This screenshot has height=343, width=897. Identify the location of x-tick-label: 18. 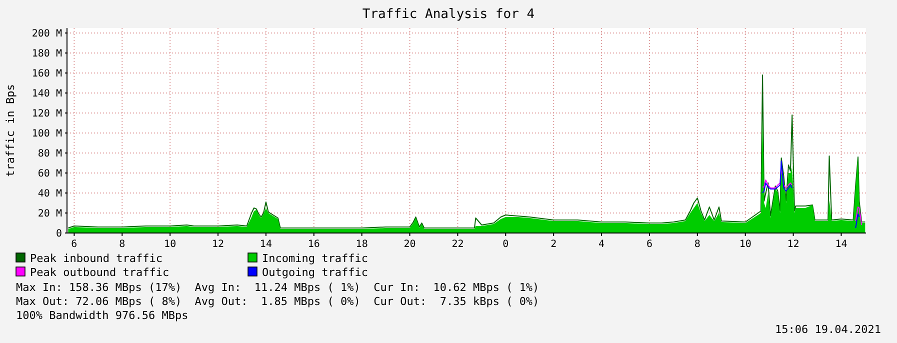
(362, 244).